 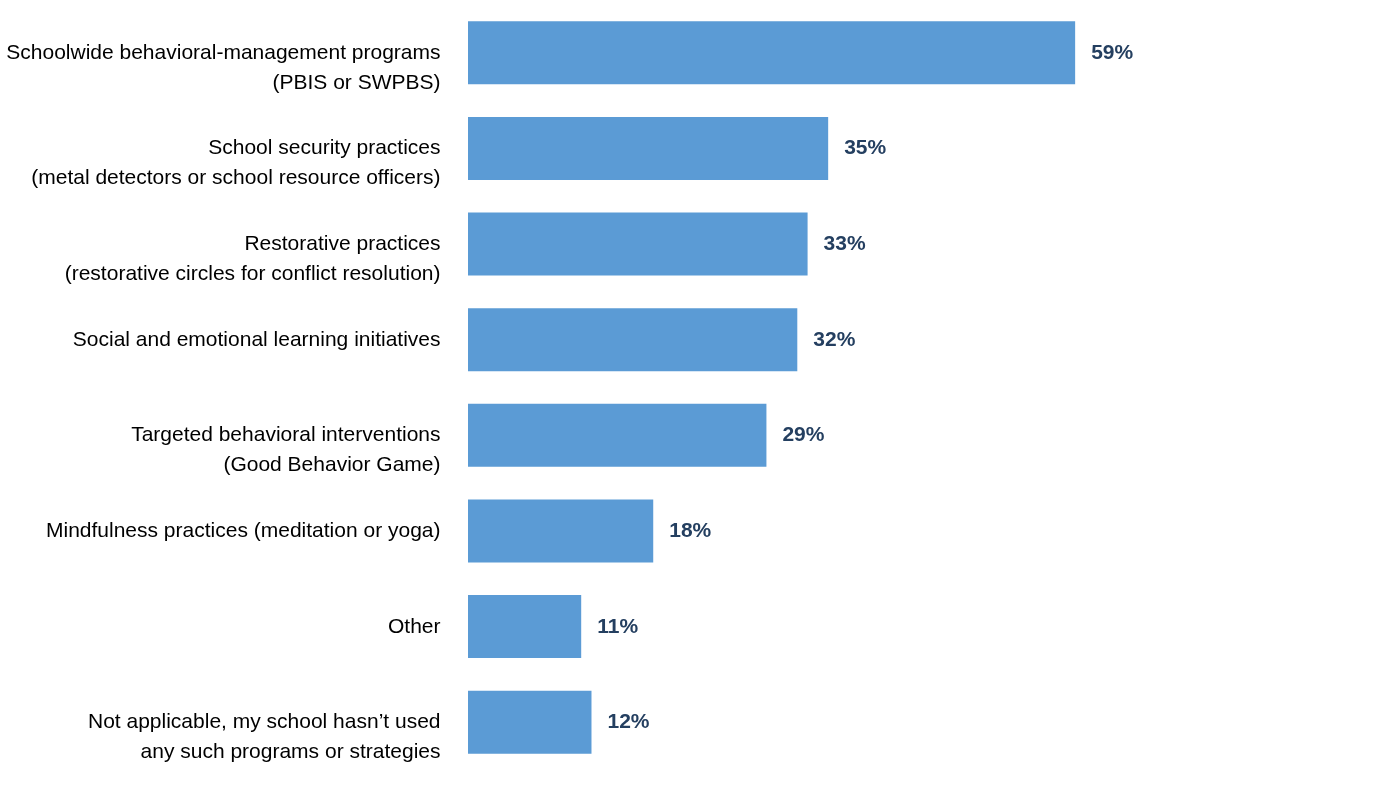 What do you see at coordinates (1112, 51) in the screenshot?
I see `data-label: 59%` at bounding box center [1112, 51].